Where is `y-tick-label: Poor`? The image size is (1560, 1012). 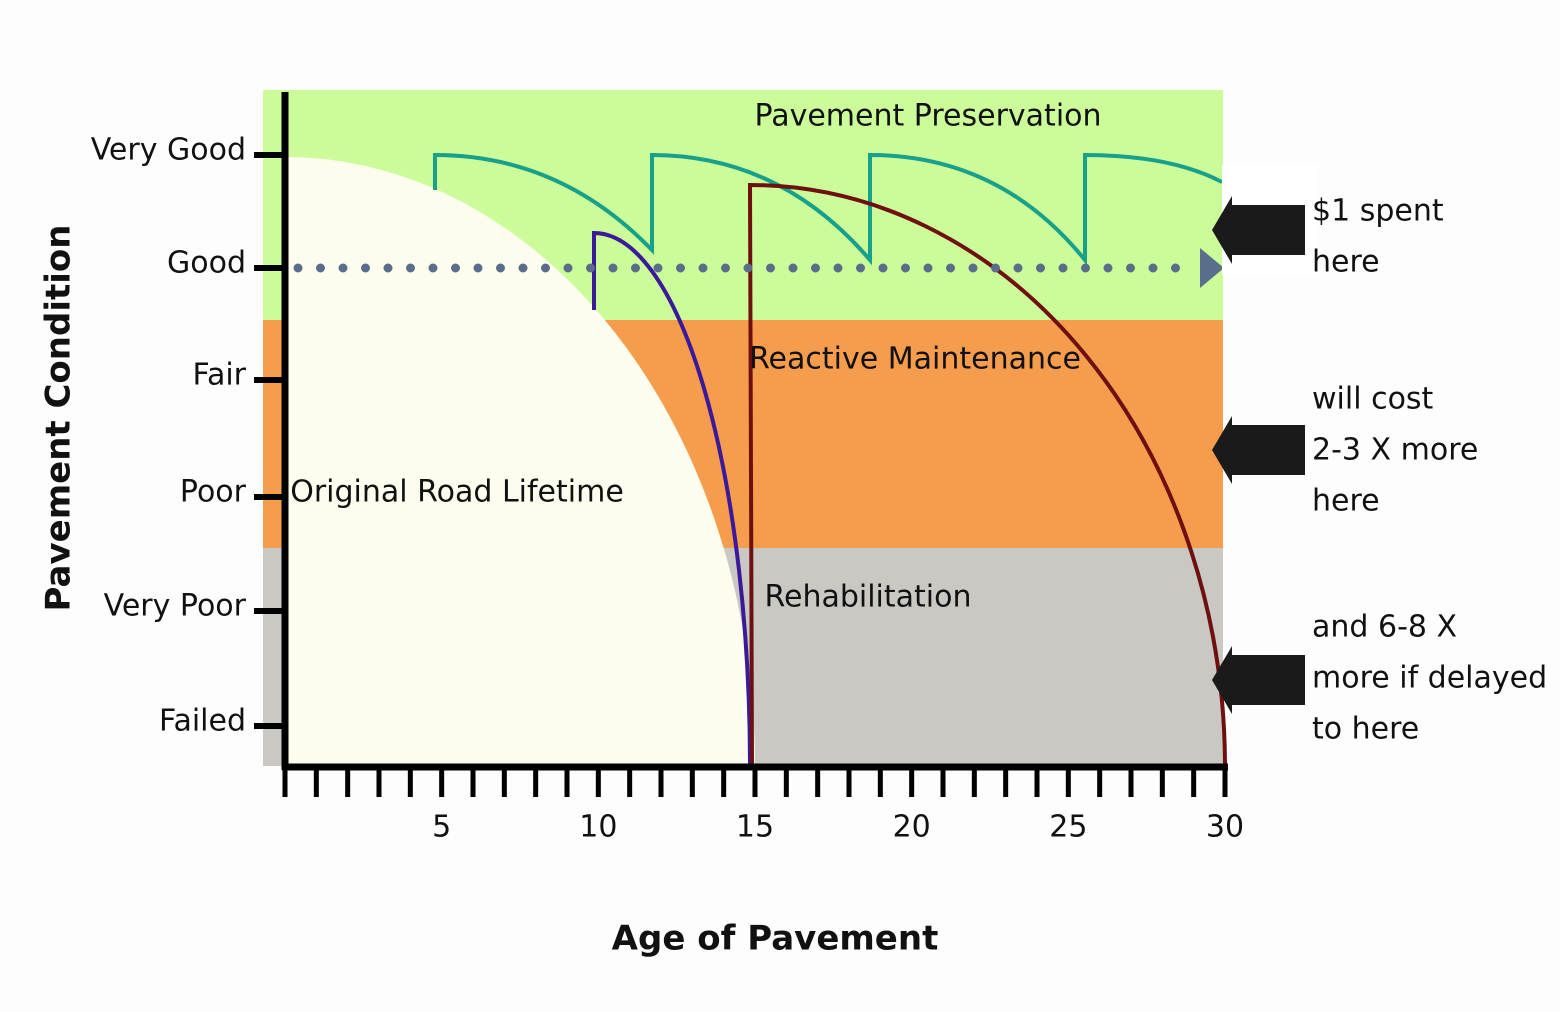 y-tick-label: Poor is located at coordinates (213, 492).